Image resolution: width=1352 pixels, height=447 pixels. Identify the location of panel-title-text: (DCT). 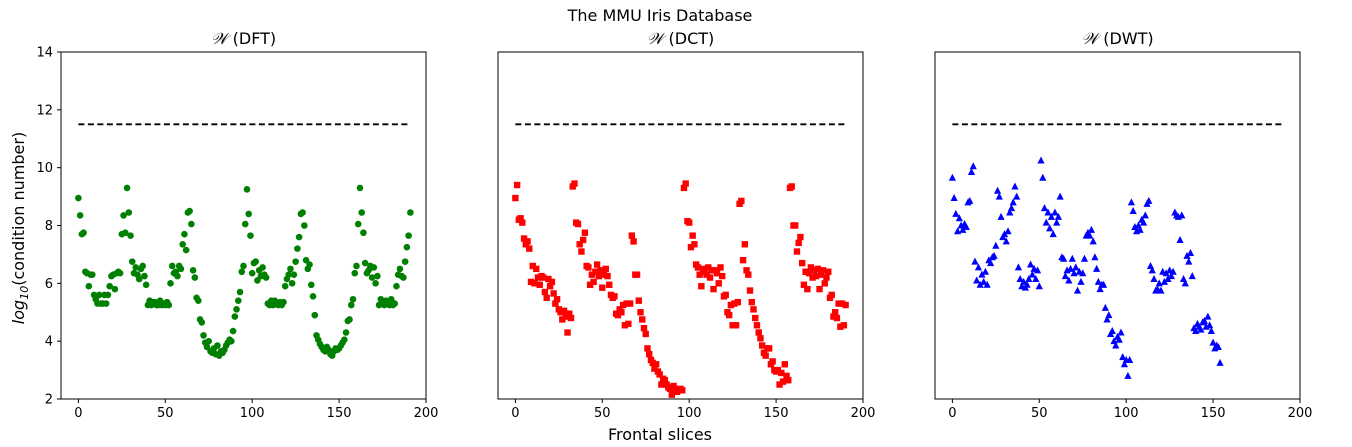
(692, 38).